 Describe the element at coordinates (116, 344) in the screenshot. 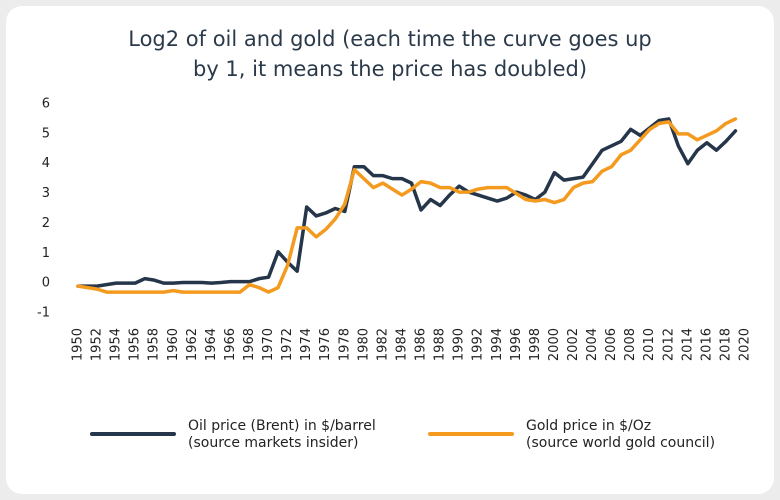

I see `x-tick-label: 1954` at that location.